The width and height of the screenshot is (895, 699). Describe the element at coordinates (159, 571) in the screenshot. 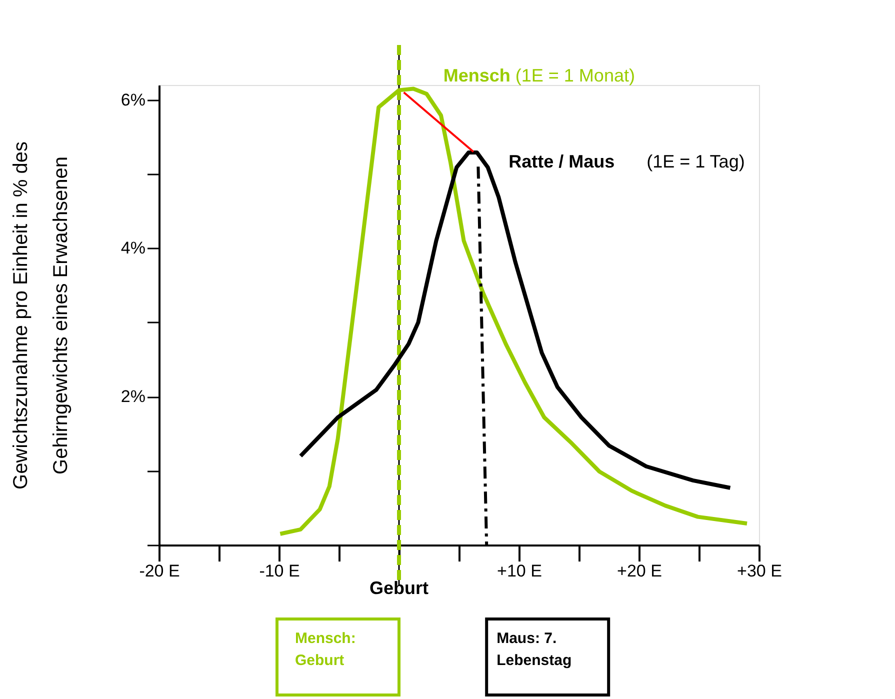

I see `x-tick-label: -20 E` at that location.